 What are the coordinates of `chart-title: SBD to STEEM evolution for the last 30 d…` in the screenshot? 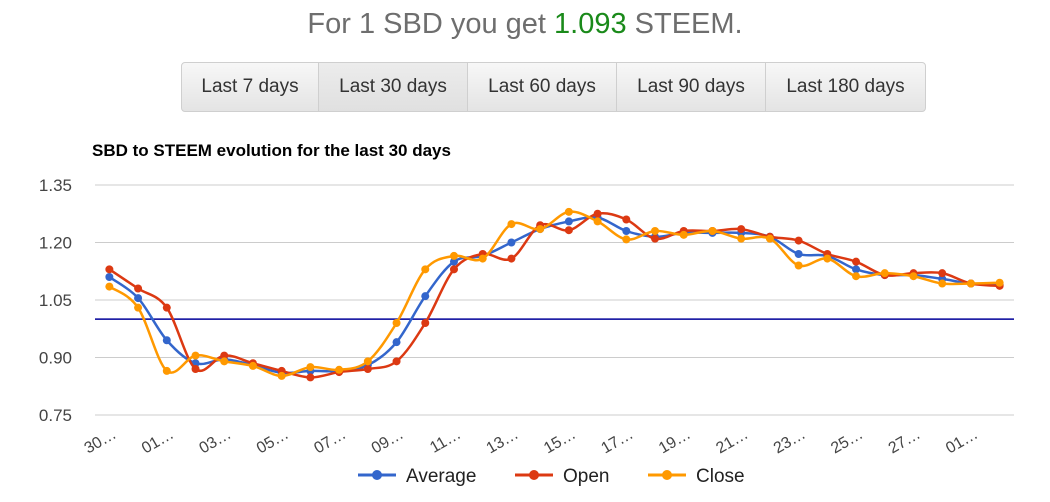 It's located at (271, 150).